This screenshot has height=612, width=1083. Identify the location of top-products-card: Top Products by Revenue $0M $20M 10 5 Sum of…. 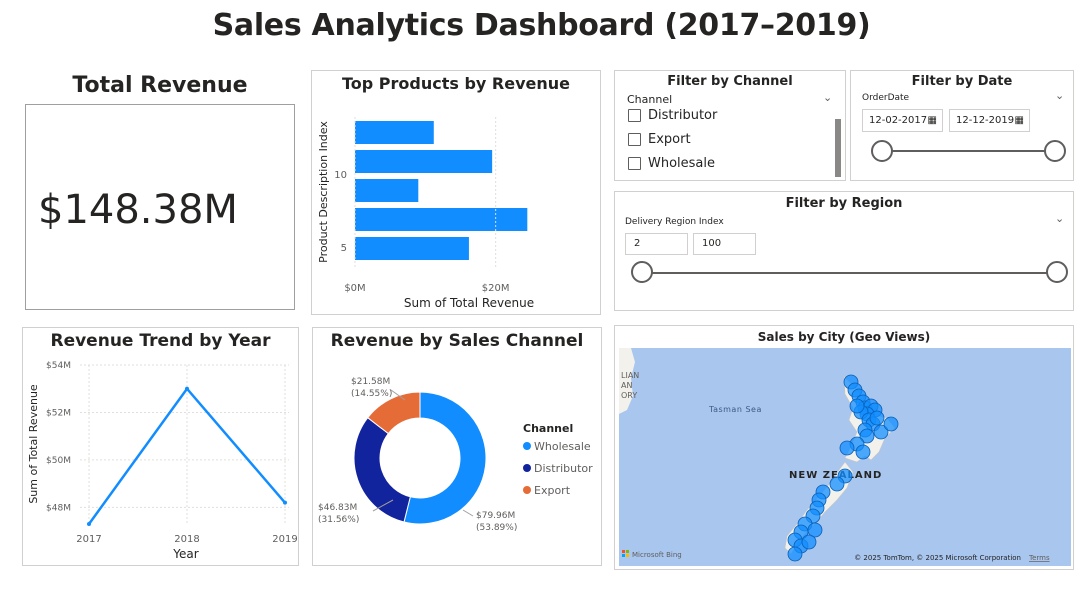
(456, 192).